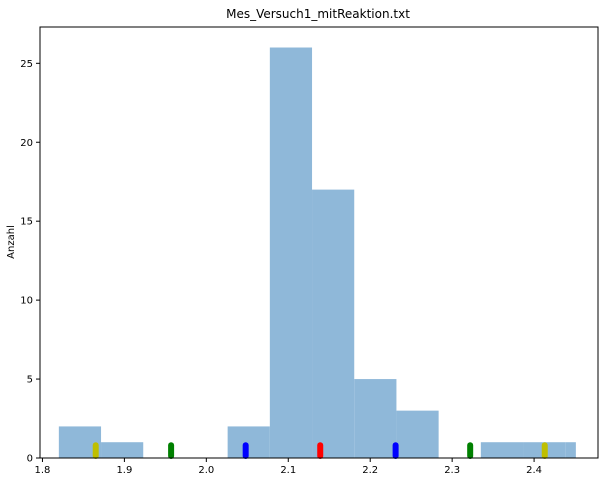 The image size is (606, 482). Describe the element at coordinates (26, 222) in the screenshot. I see `y-tick-label: 15` at that location.